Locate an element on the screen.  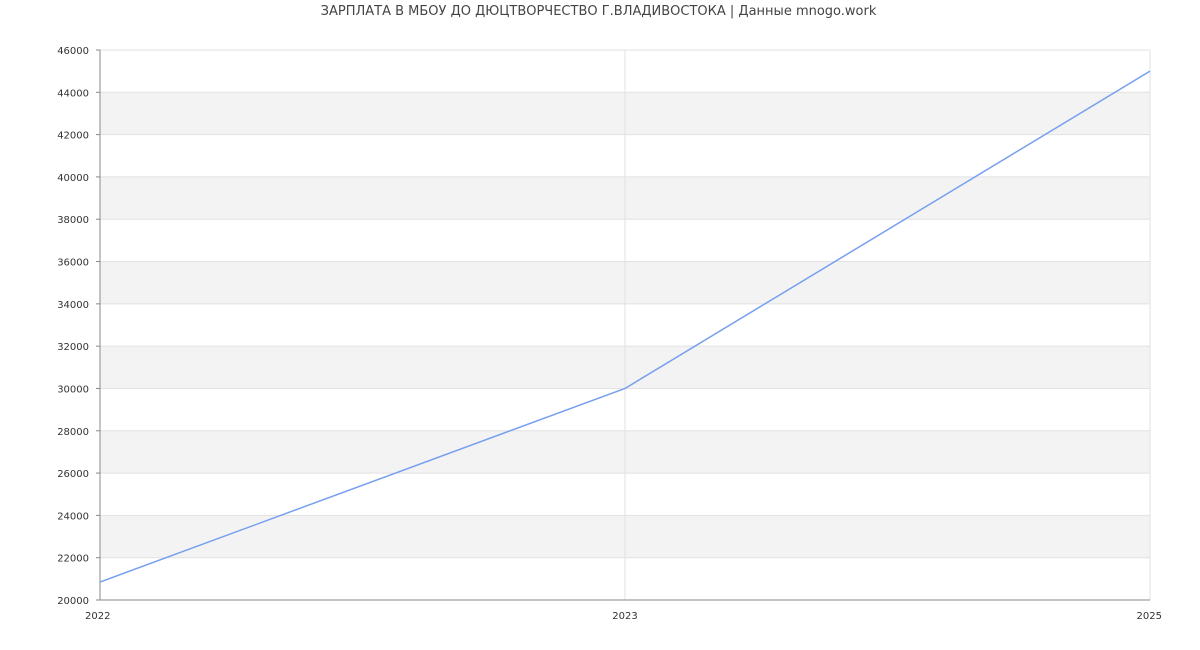
y-tick-label: 38000 is located at coordinates (73, 220).